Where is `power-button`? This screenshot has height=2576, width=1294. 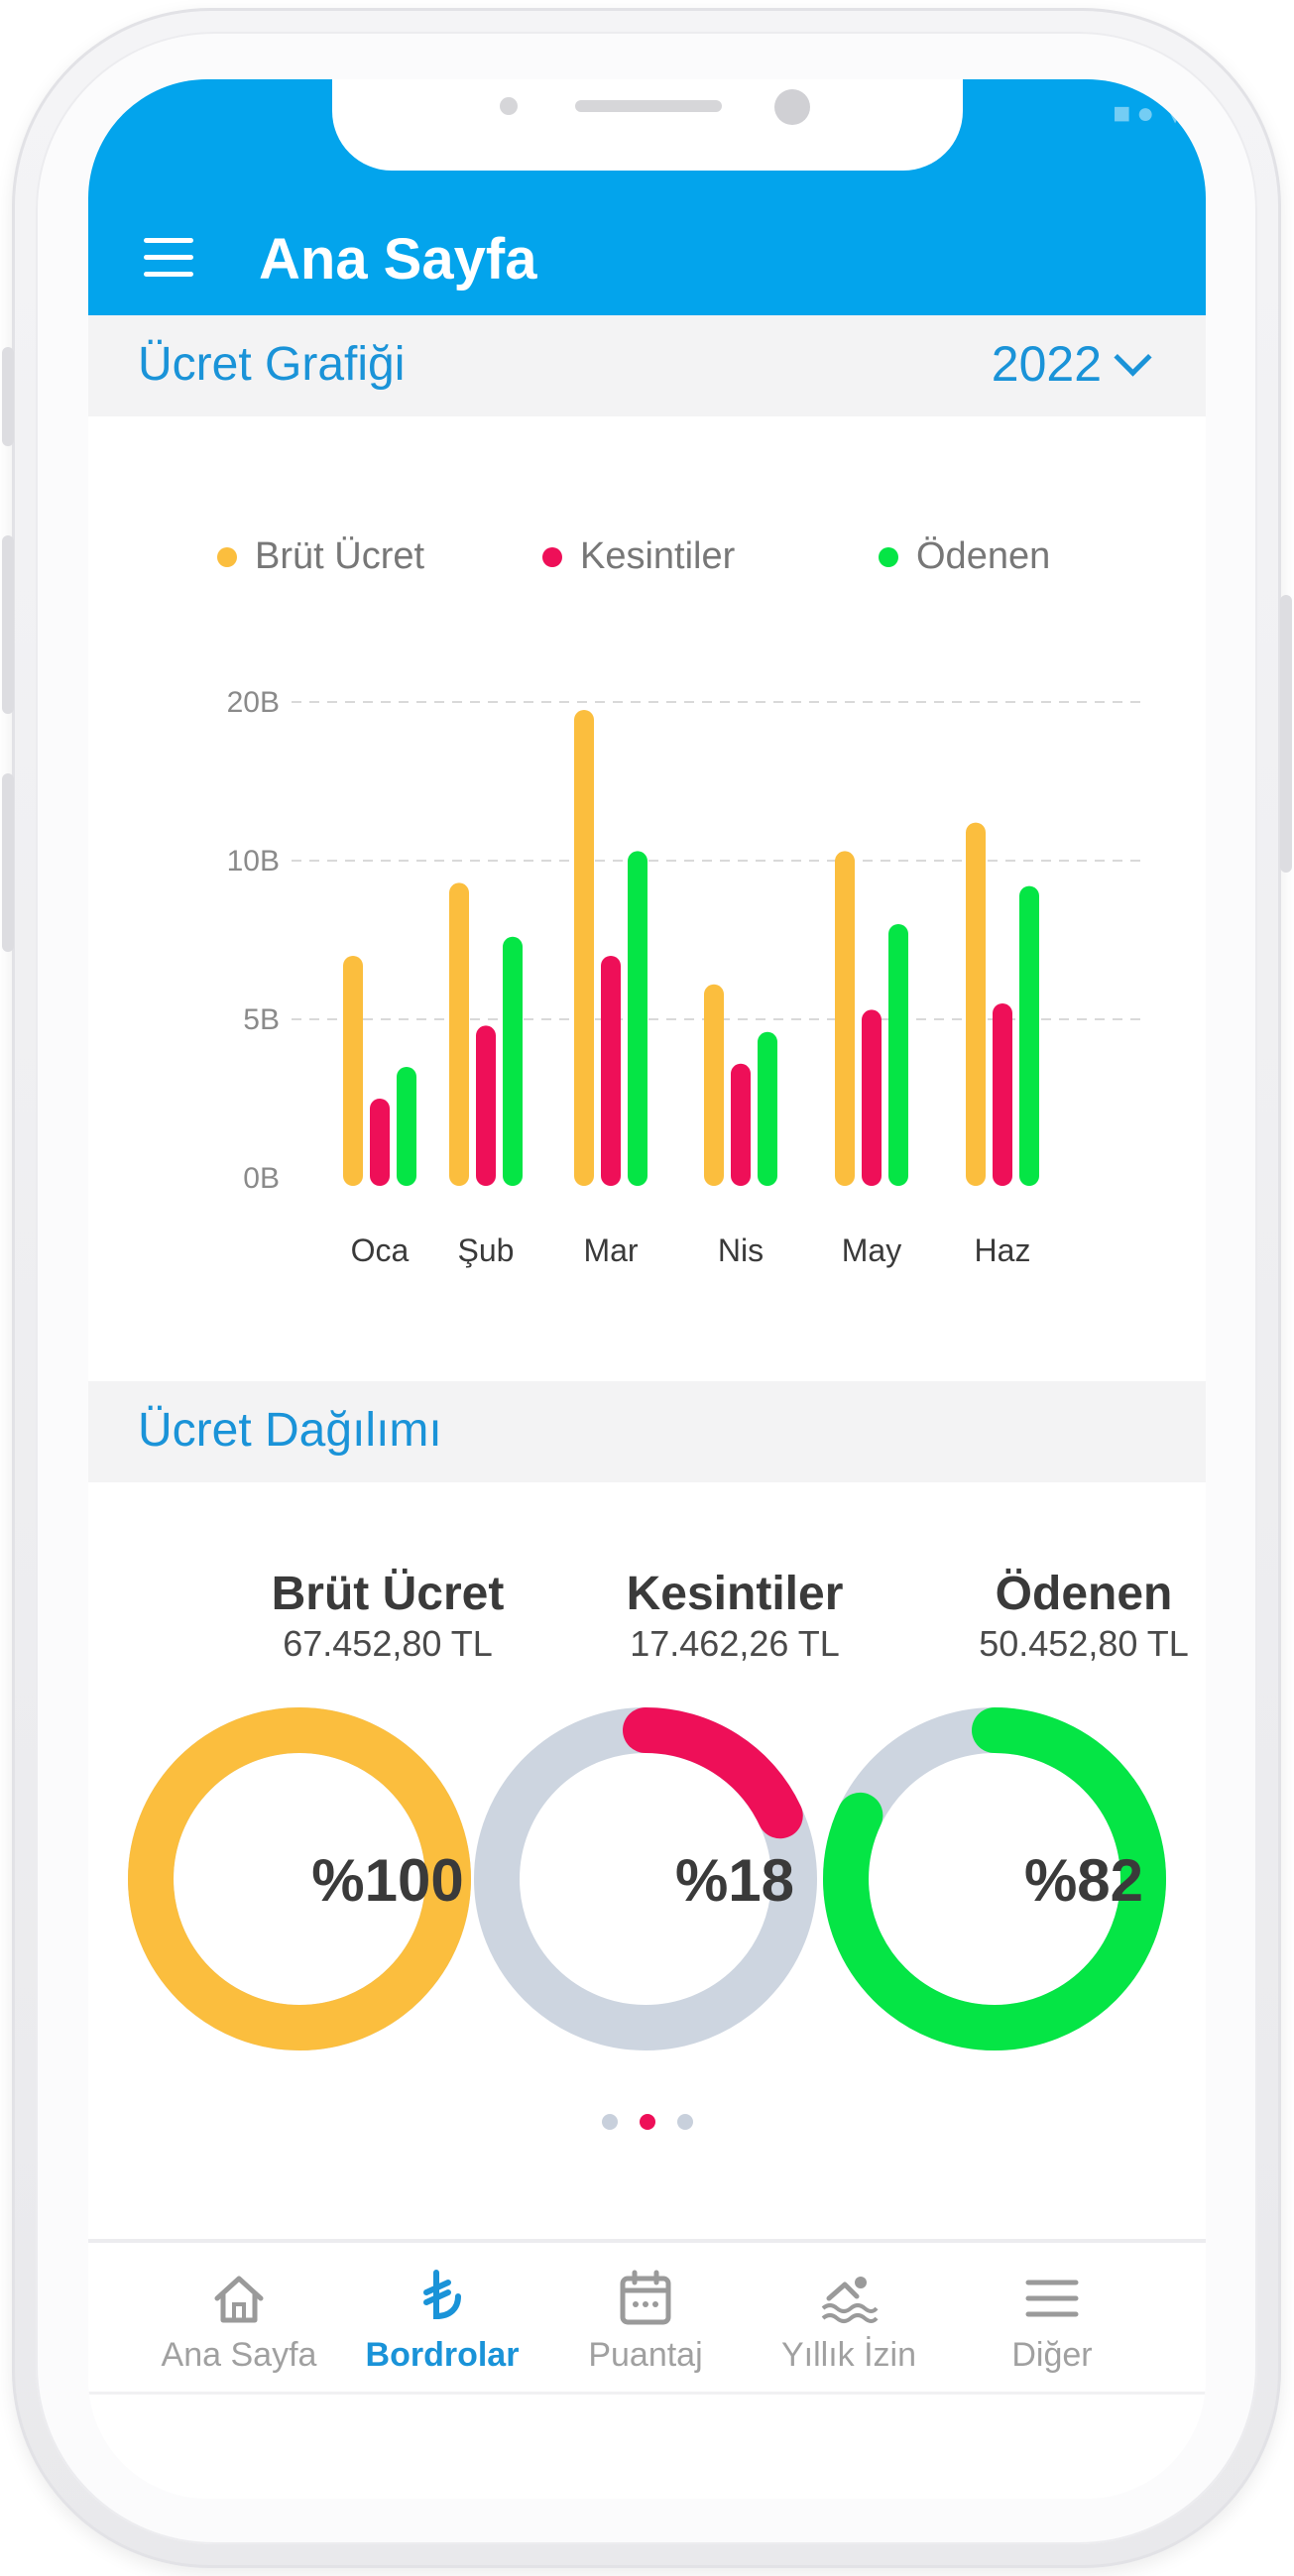
power-button is located at coordinates (1286, 734).